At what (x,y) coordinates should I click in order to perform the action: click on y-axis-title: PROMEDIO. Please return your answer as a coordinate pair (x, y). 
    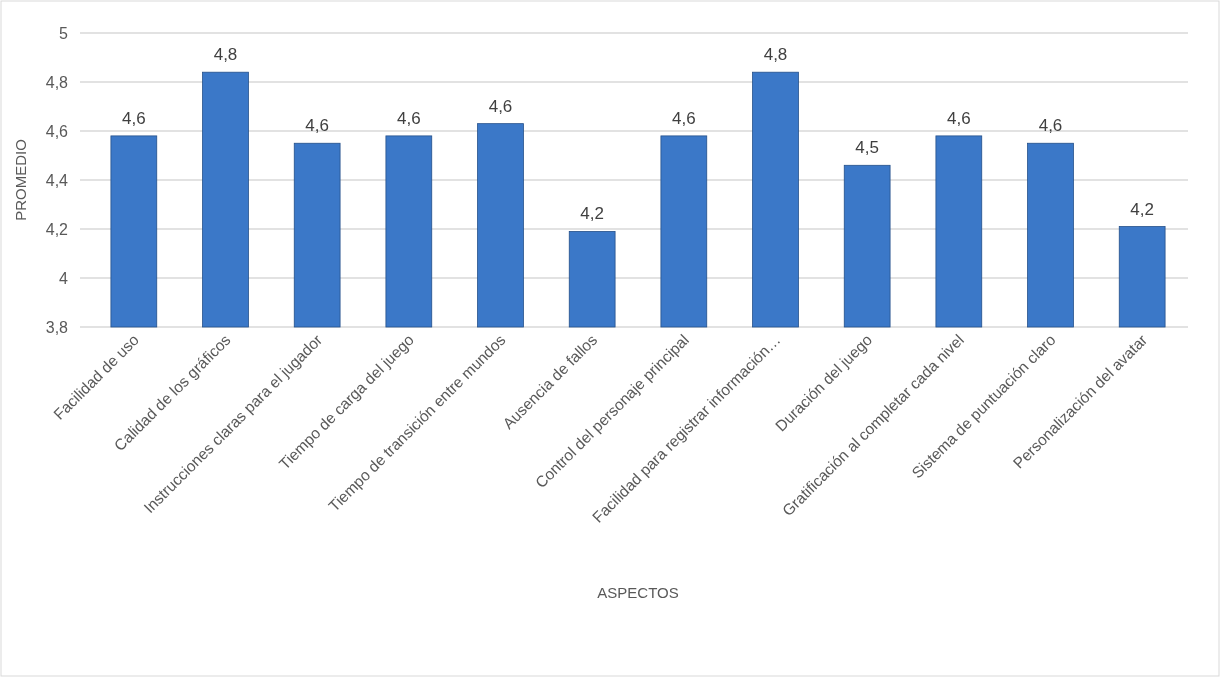
    Looking at the image, I should click on (20, 180).